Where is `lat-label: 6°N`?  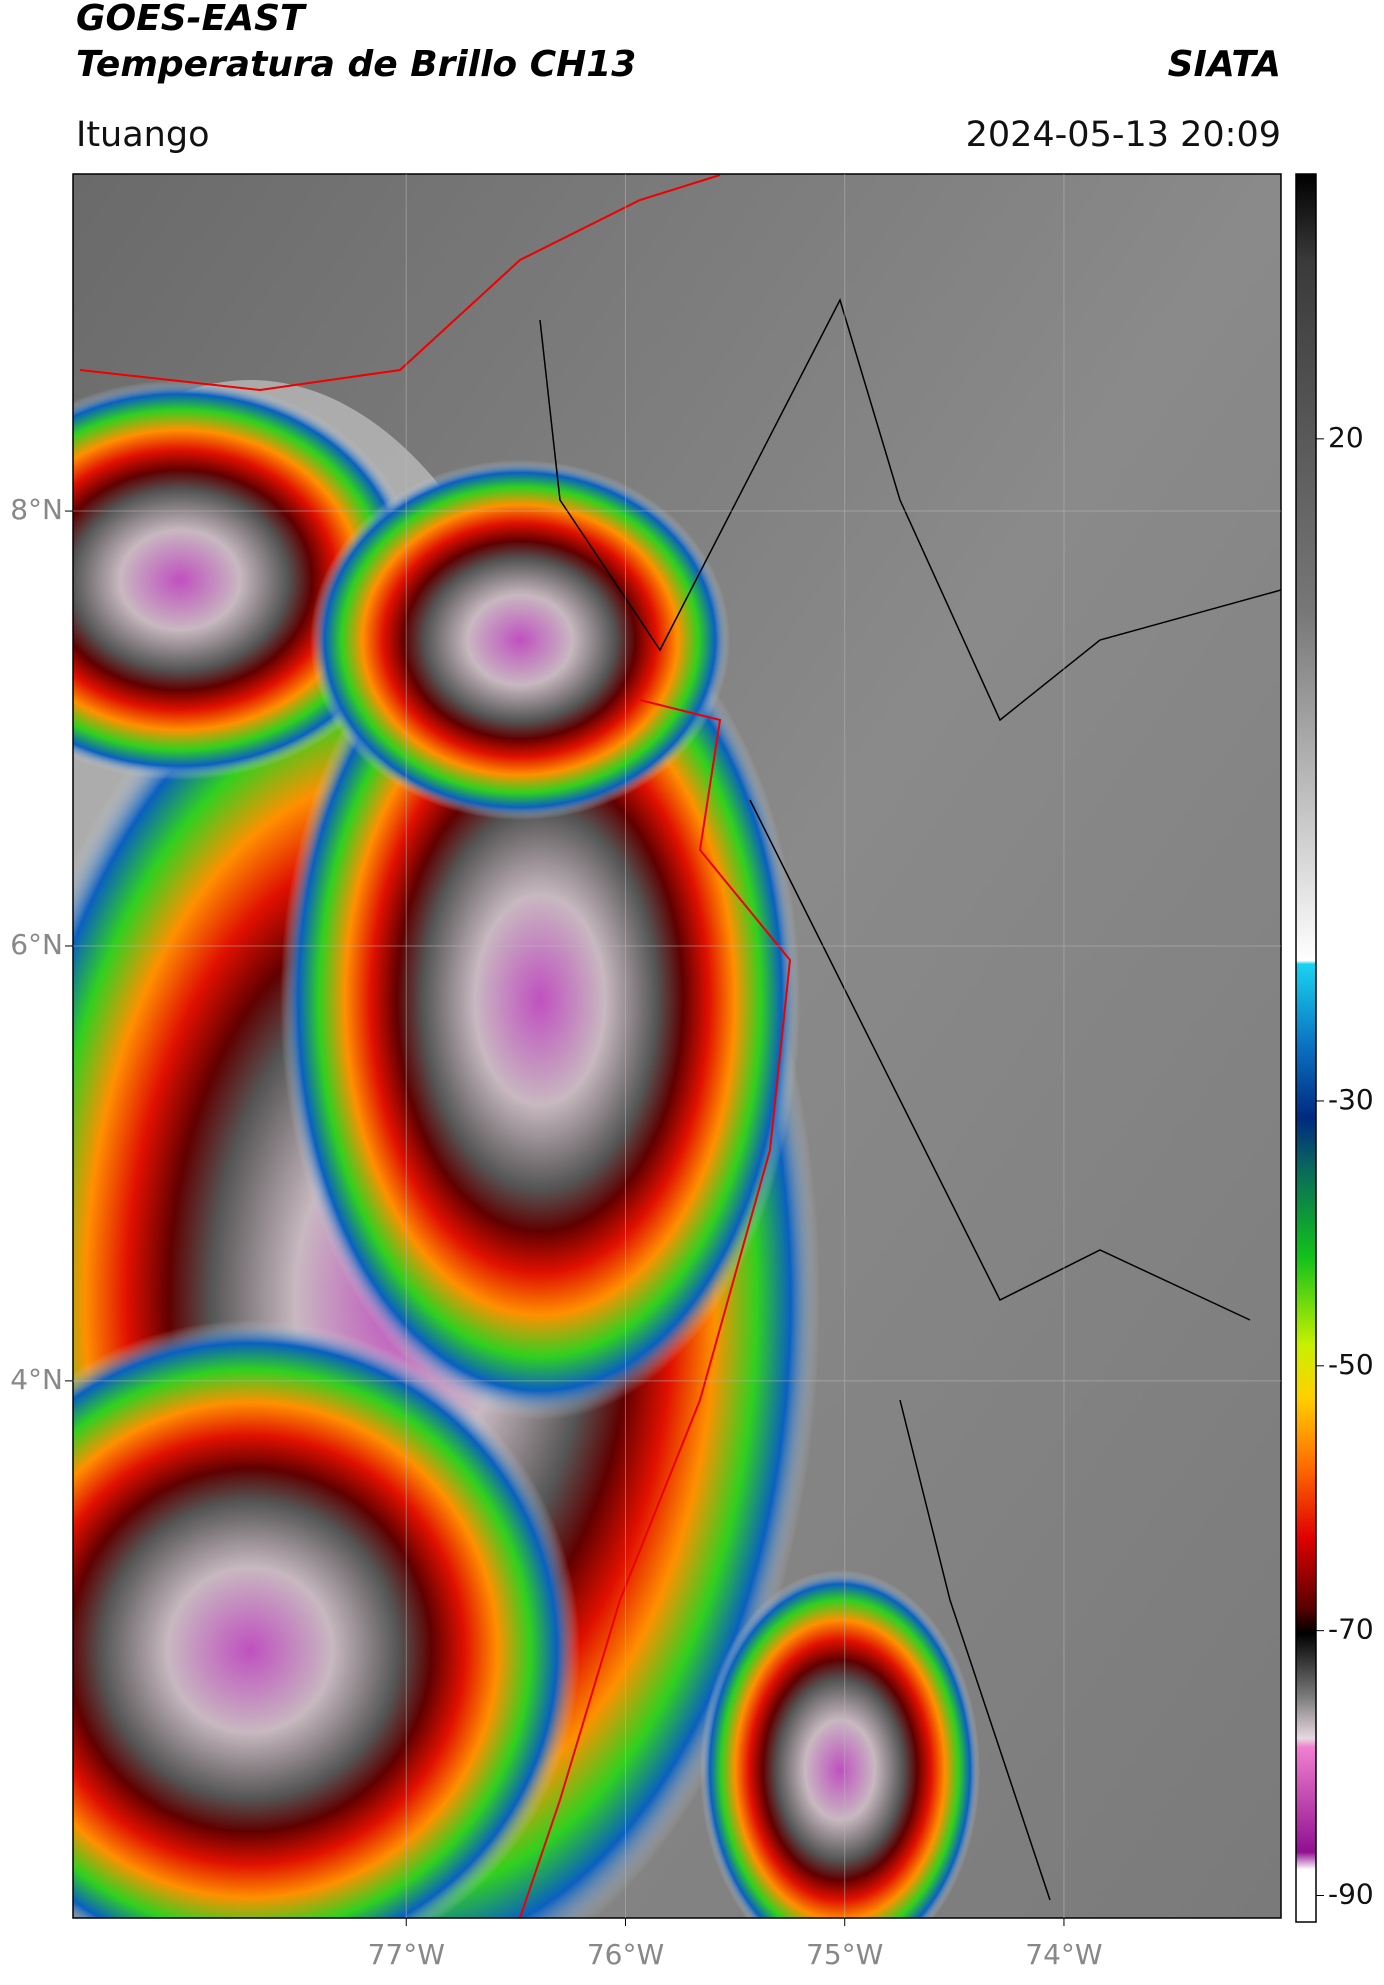
lat-label: 6°N is located at coordinates (36, 944).